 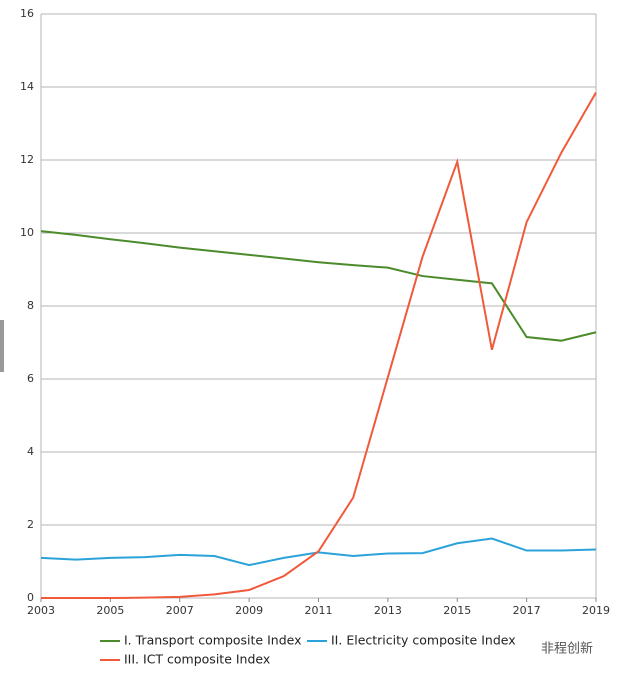 What do you see at coordinates (2, 346) in the screenshot?
I see `scroll-indicator` at bounding box center [2, 346].